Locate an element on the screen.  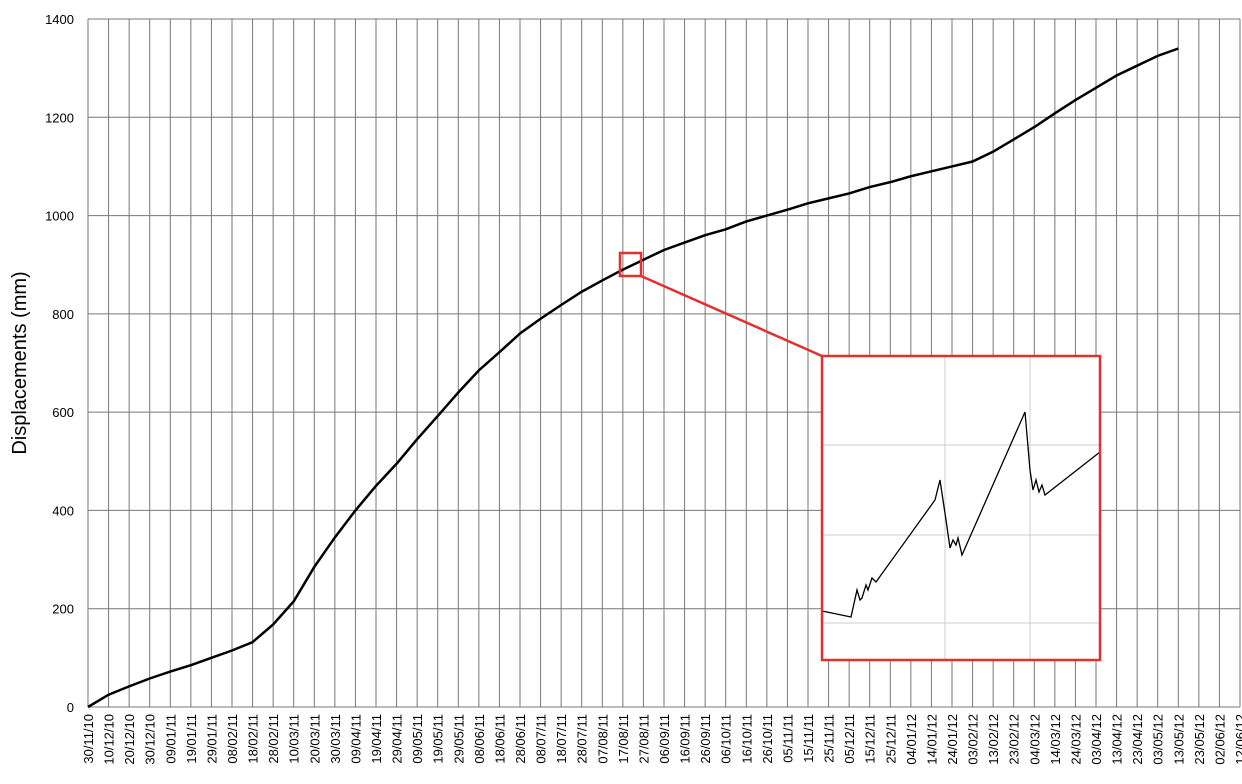
x-tick-label: 16/09/11 is located at coordinates (685, 739).